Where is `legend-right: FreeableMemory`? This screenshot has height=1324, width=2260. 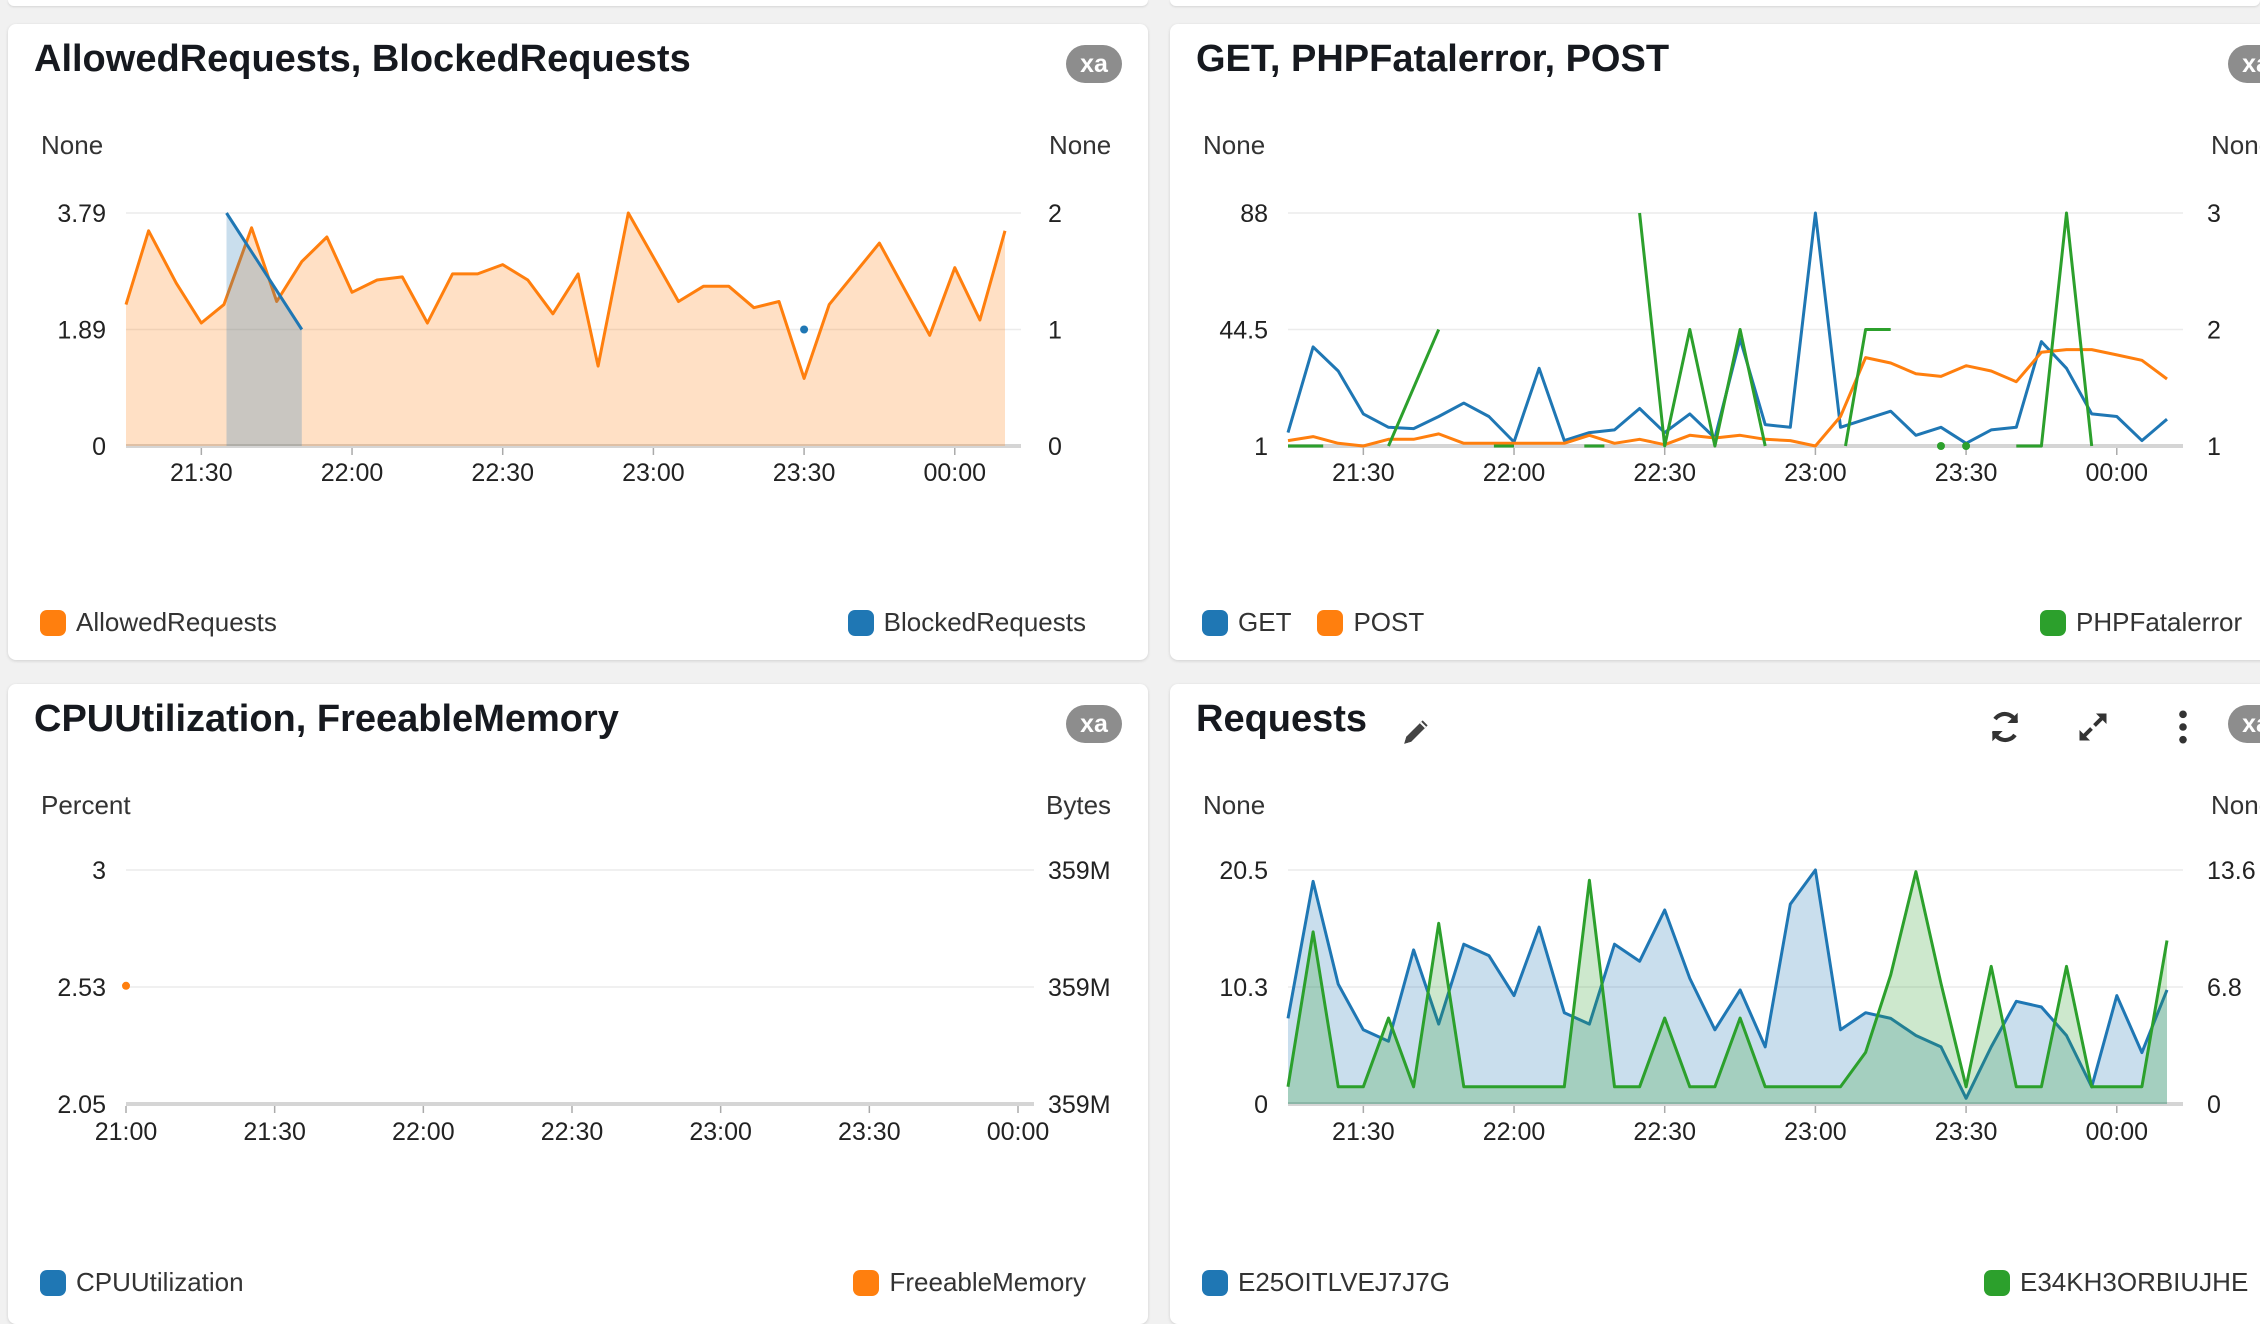
legend-right: FreeableMemory is located at coordinates (982, 1282).